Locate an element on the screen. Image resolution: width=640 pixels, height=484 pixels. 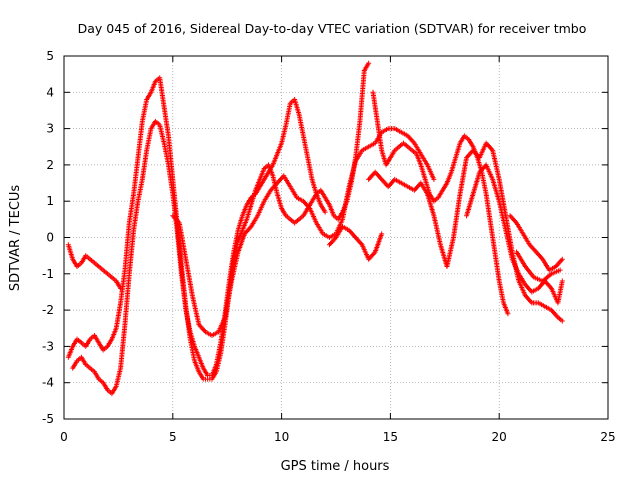
x-tick-label: 5 is located at coordinates (173, 437).